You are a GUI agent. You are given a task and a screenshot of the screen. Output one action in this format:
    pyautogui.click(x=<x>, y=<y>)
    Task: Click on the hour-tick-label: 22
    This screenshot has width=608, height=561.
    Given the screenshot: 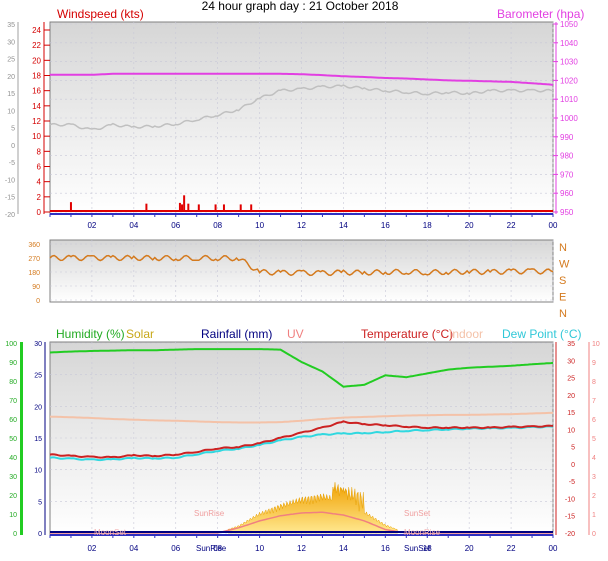 What is the action you would take?
    pyautogui.click(x=511, y=548)
    